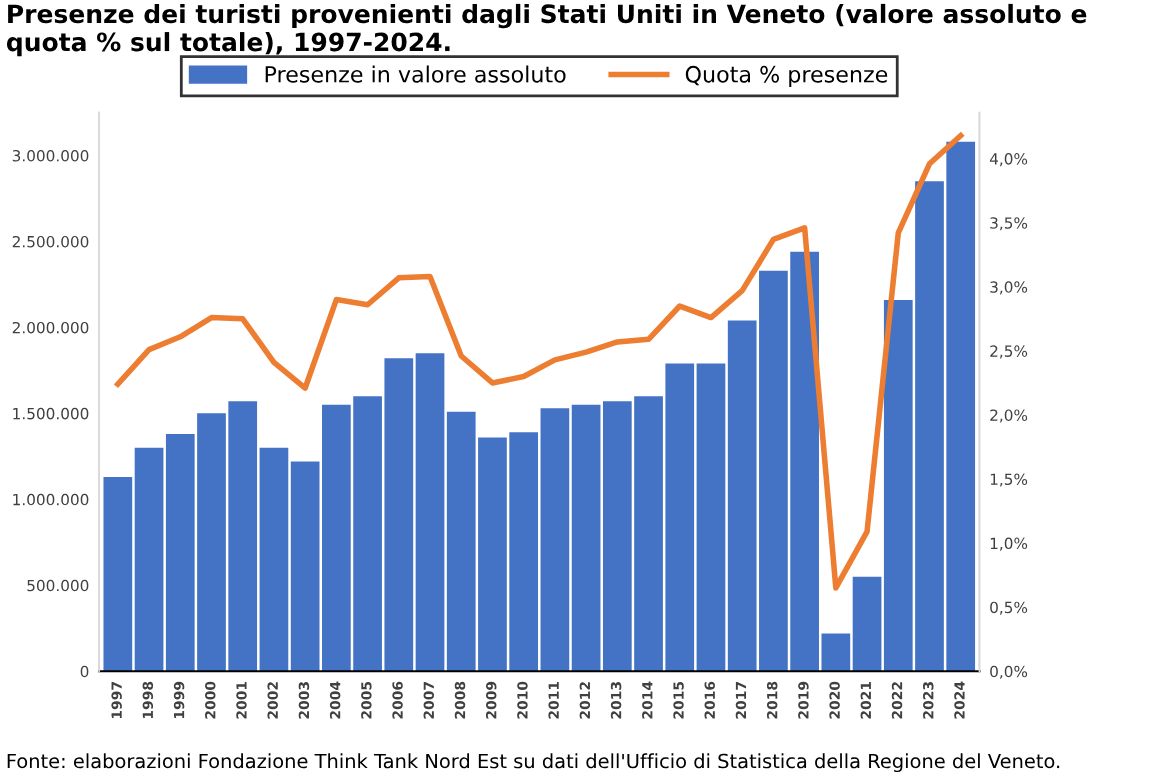 The height and width of the screenshot is (776, 1166). I want to click on chart-title: Presenze dei turisti provenienti dagli Stati Uniti in Veneto (valore assoluto e quota % sul totale), 1997-2024., so click(546, 30).